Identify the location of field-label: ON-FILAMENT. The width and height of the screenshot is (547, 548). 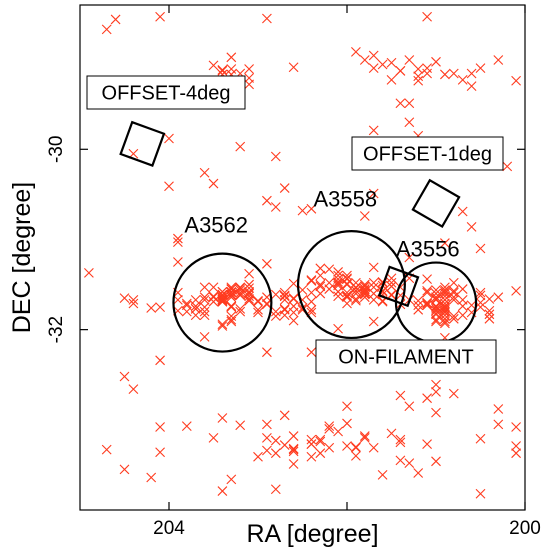
(406, 358).